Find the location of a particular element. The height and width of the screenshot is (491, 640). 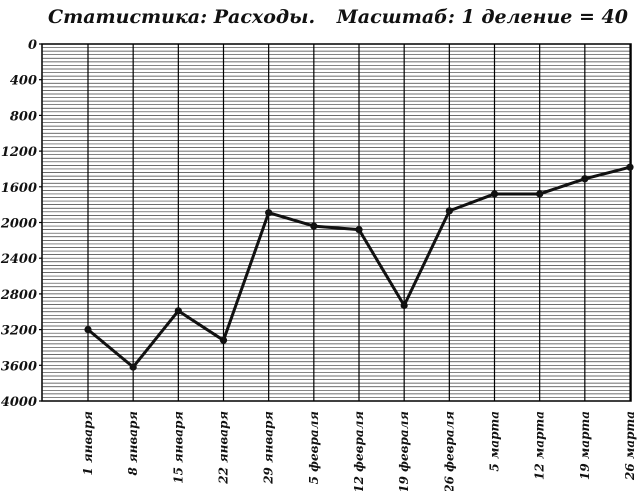

x-tick-label: 5 марта is located at coordinates (495, 441).